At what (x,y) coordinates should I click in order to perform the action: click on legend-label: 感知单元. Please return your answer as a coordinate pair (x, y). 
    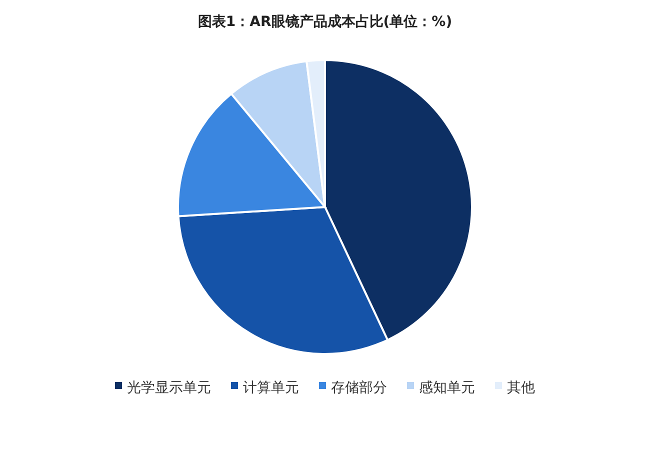
    Looking at the image, I should click on (447, 388).